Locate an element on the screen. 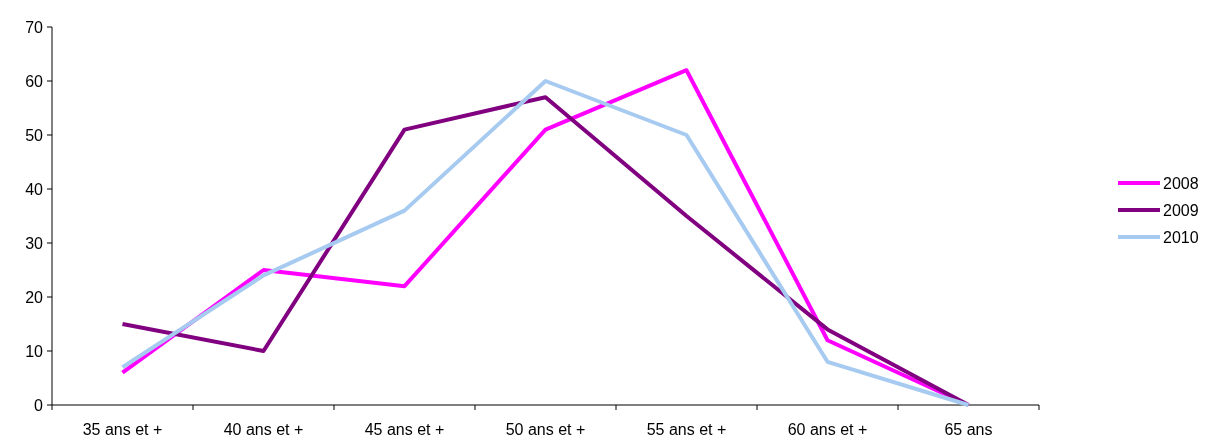 The height and width of the screenshot is (446, 1227). y-tick-label: 40 is located at coordinates (34, 189).